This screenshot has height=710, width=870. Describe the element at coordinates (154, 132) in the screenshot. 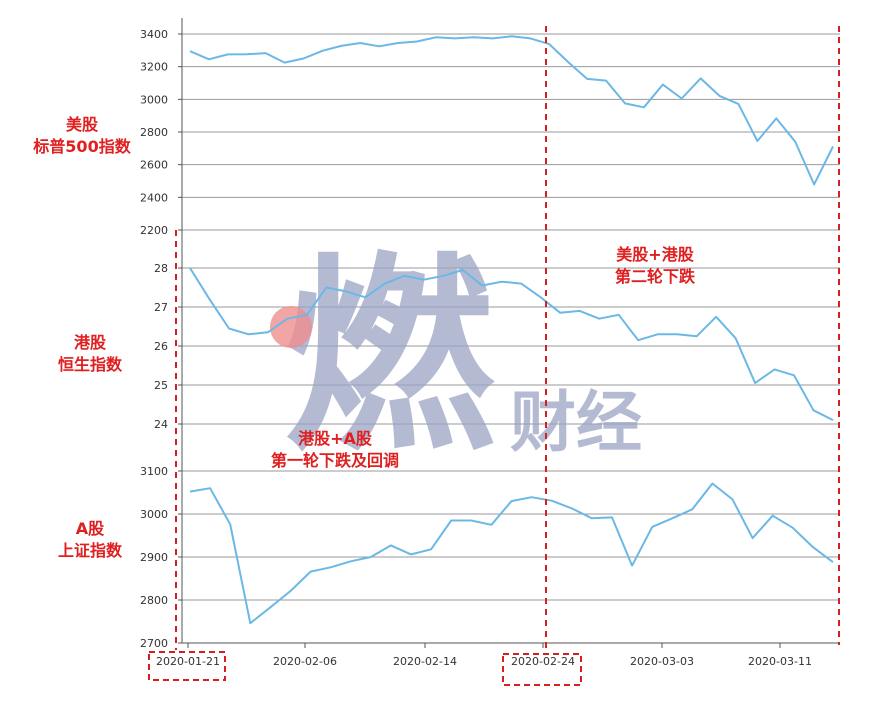

I see `ytick-label-us-2800: 2800` at that location.